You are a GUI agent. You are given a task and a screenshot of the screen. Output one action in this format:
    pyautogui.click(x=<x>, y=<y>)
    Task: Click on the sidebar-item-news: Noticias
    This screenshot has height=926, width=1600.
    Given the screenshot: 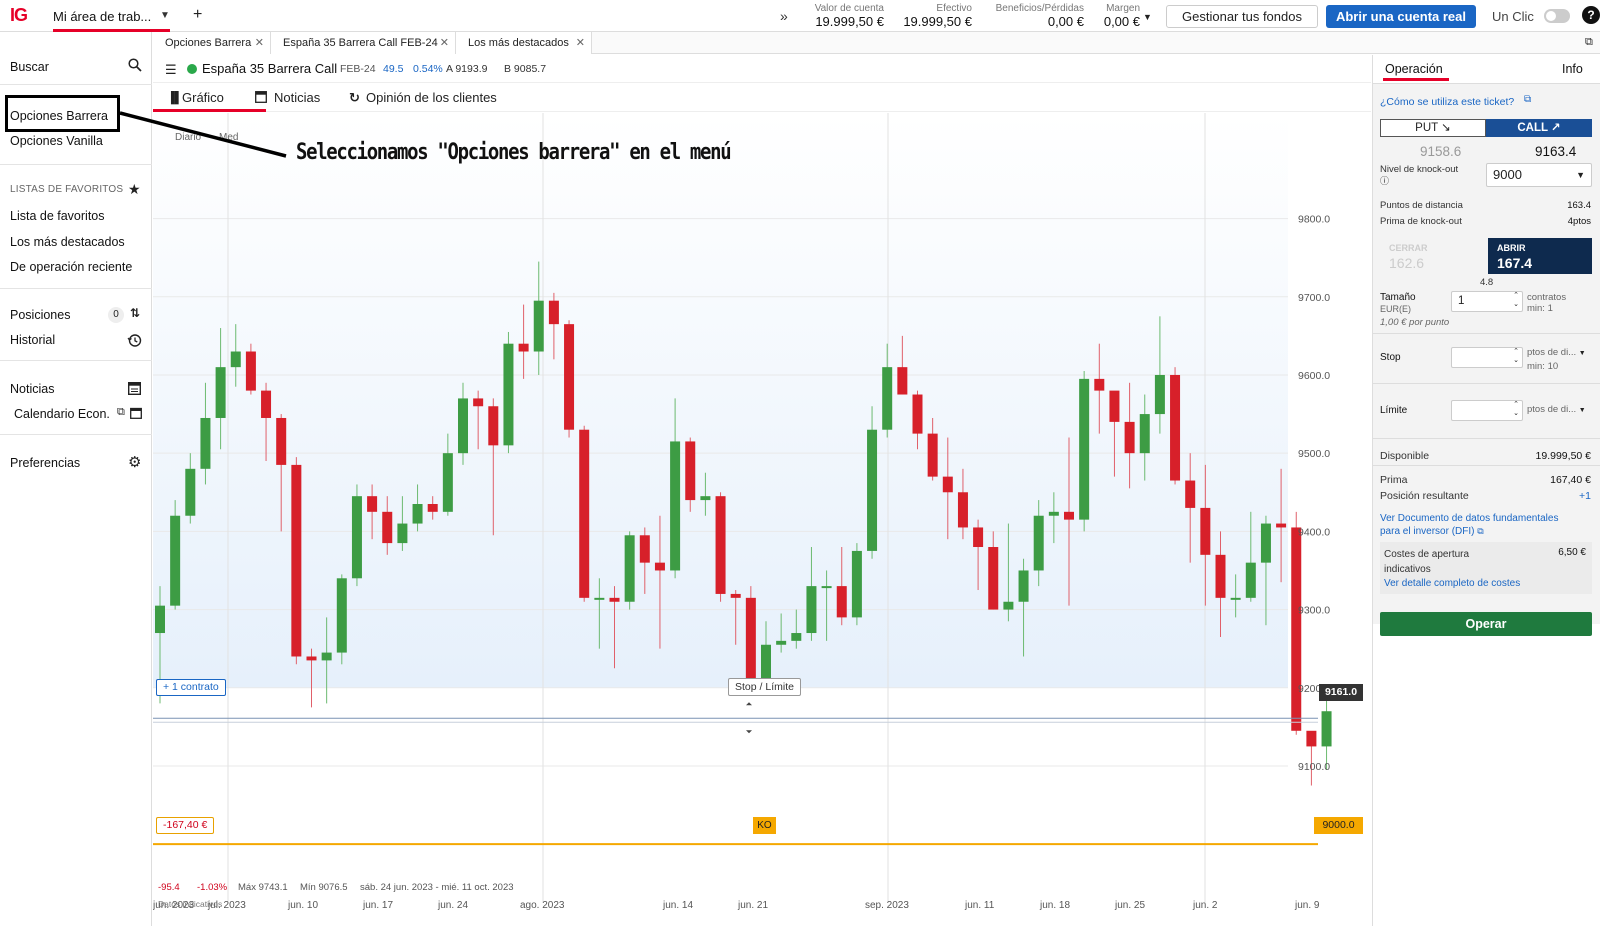 What is the action you would take?
    pyautogui.click(x=32, y=389)
    